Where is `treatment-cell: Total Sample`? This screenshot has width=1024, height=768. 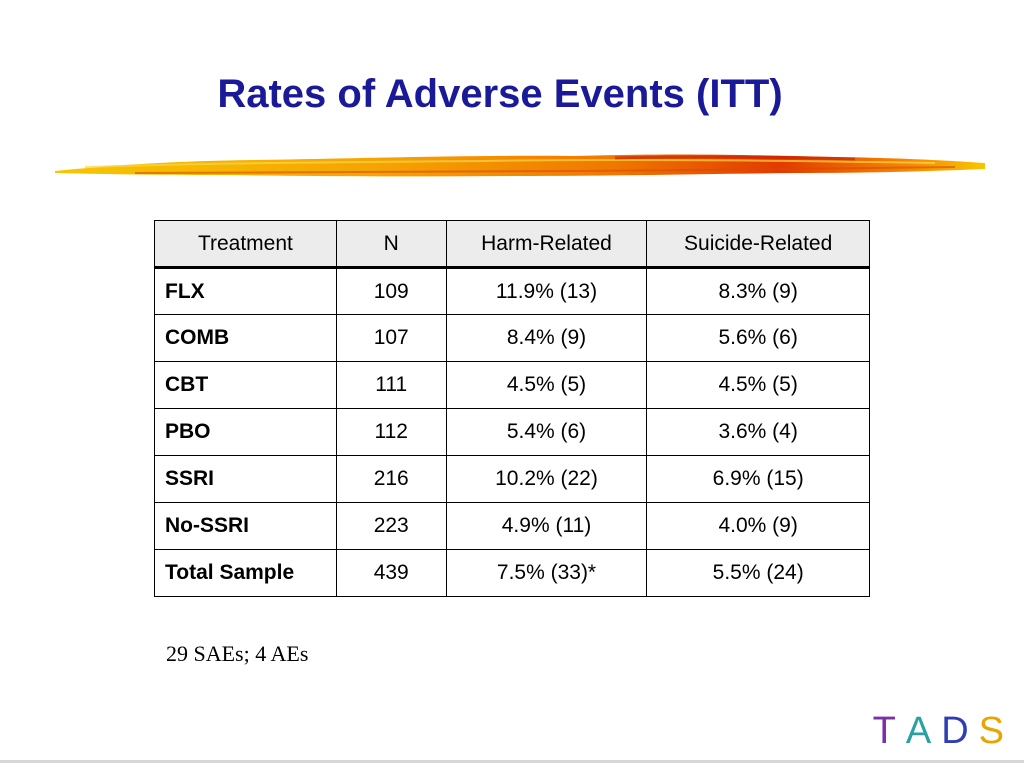 treatment-cell: Total Sample is located at coordinates (245, 573).